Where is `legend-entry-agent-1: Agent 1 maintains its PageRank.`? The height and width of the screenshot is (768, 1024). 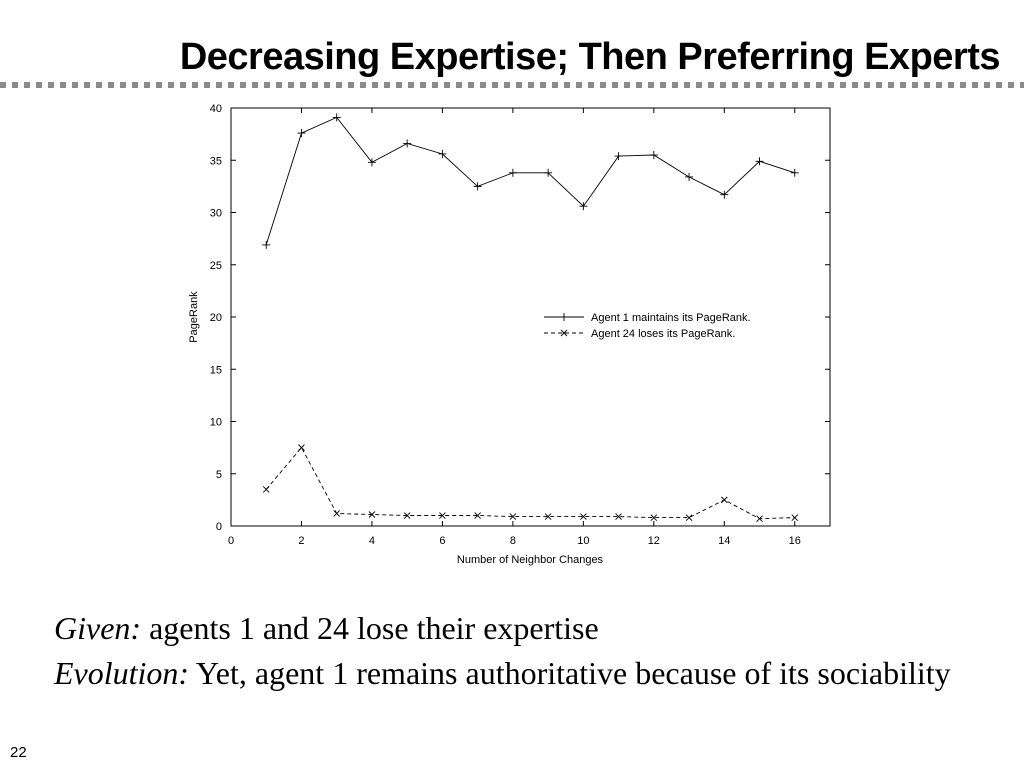
legend-entry-agent-1: Agent 1 maintains its PageRank. is located at coordinates (647, 318).